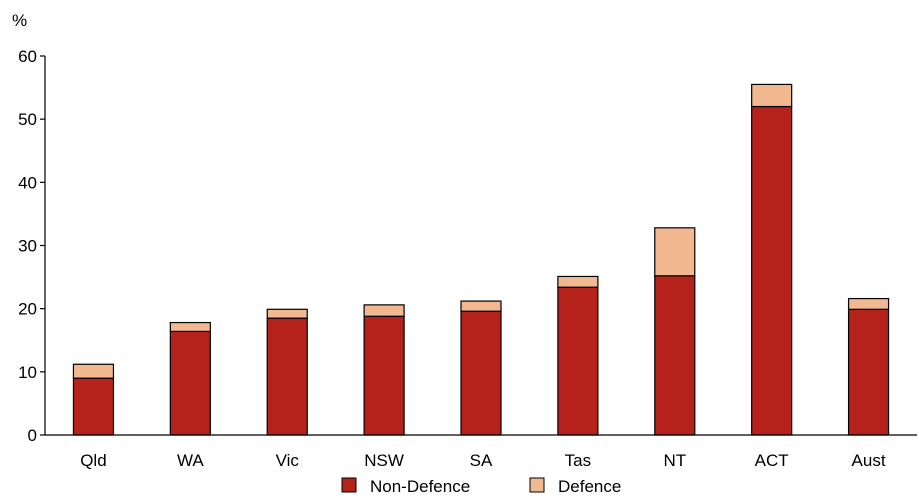  What do you see at coordinates (27, 182) in the screenshot?
I see `y-tick-label: 40` at bounding box center [27, 182].